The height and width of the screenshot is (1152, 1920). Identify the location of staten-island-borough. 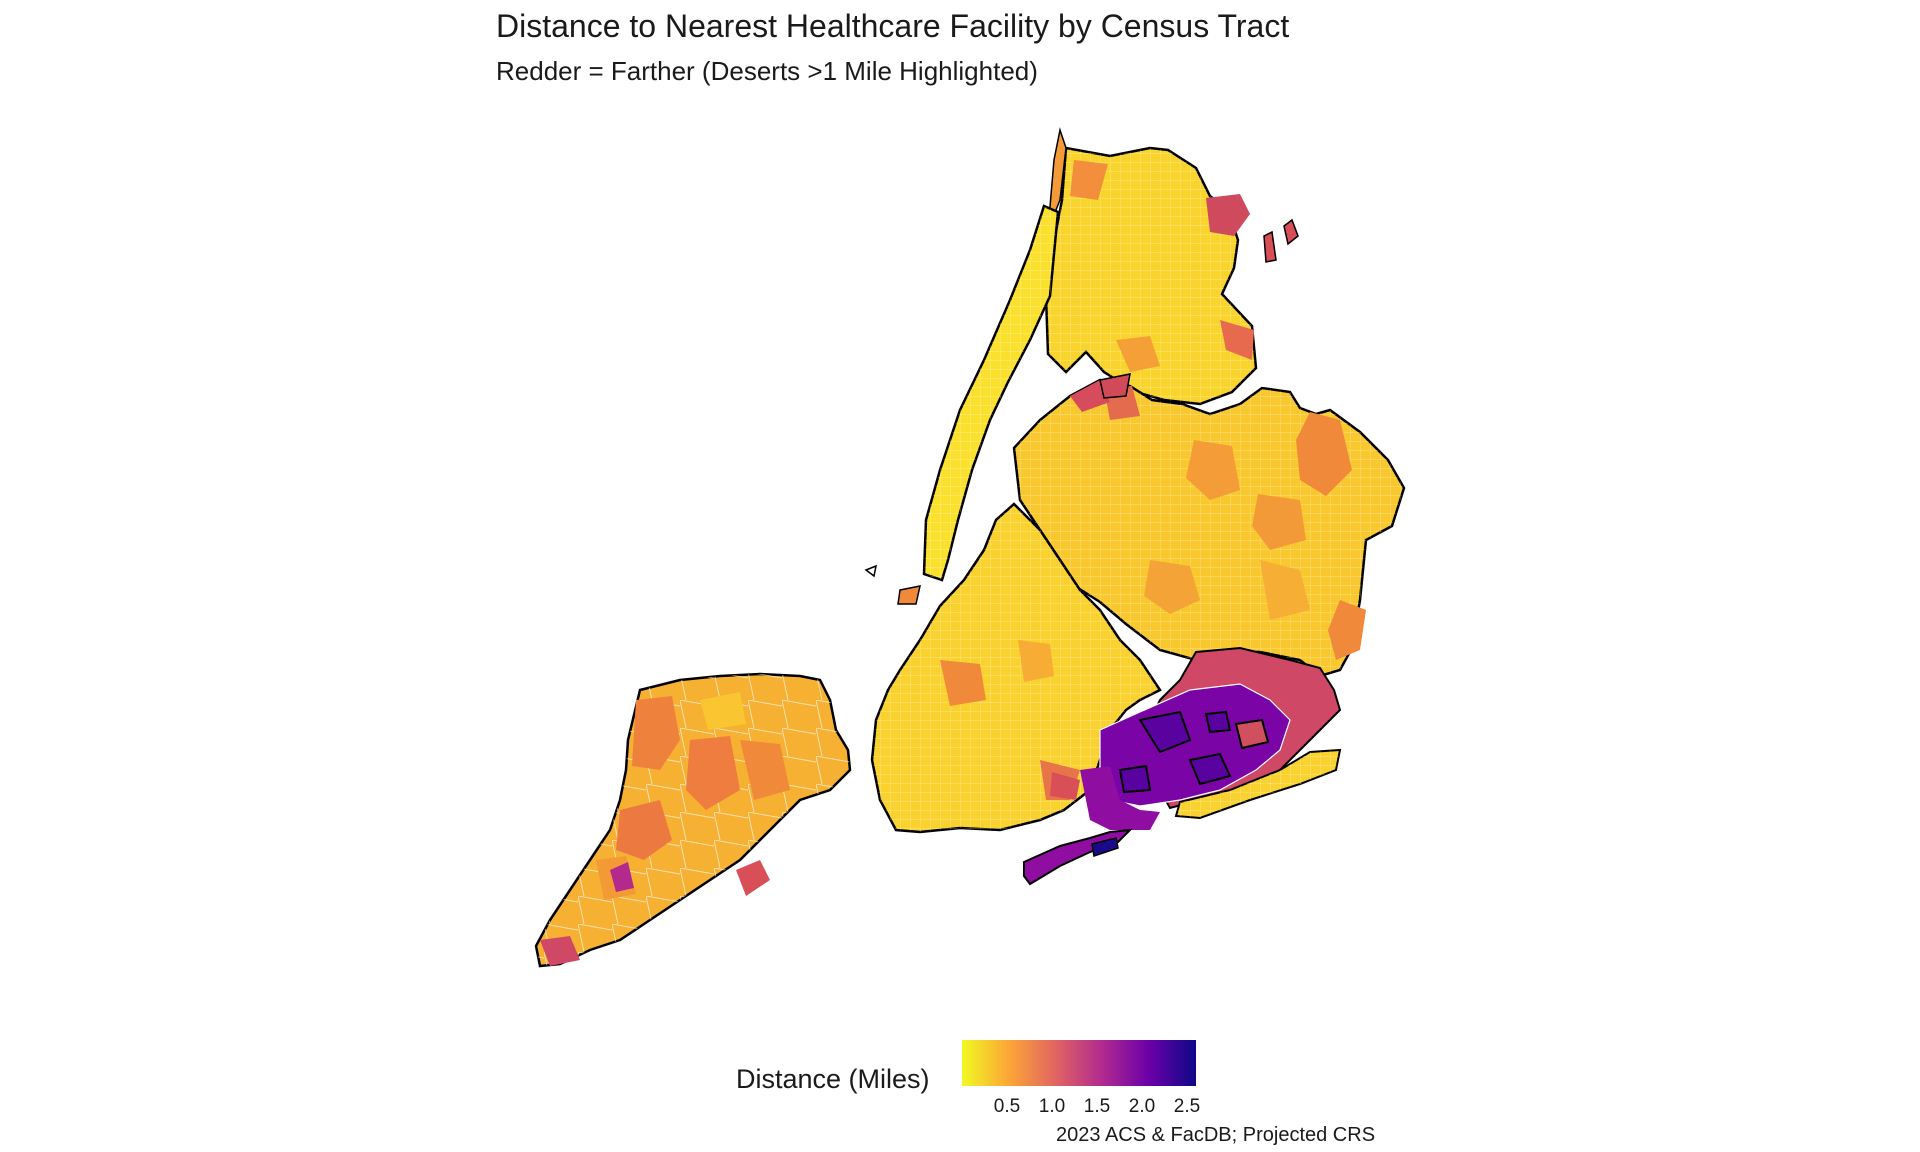
(693, 820).